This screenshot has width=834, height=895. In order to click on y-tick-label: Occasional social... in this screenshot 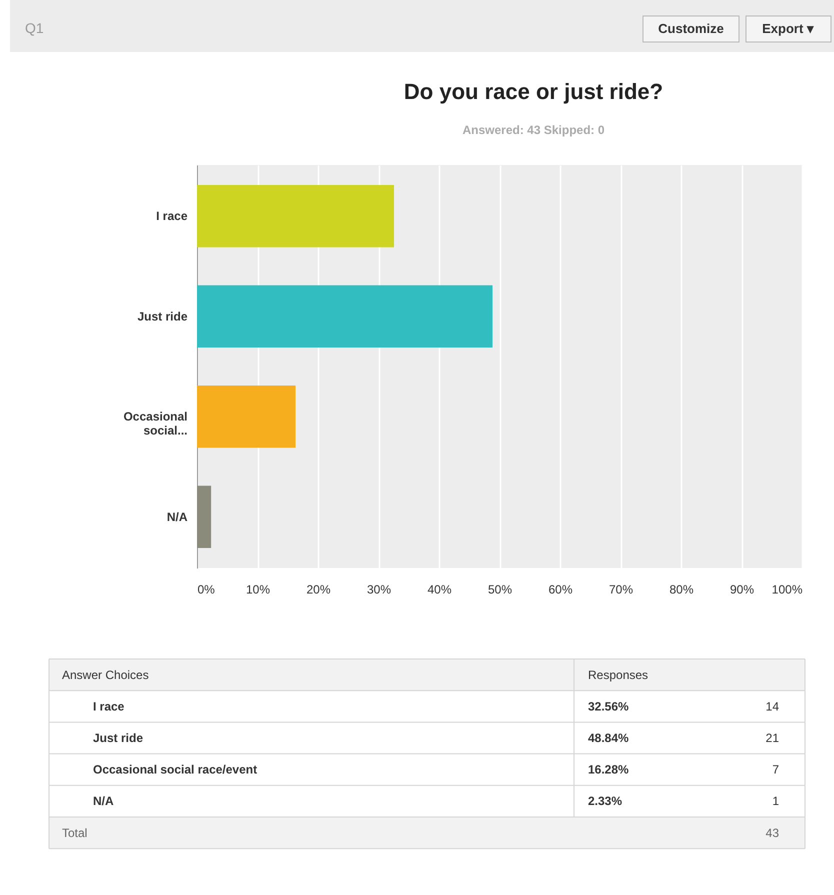, I will do `click(155, 424)`.